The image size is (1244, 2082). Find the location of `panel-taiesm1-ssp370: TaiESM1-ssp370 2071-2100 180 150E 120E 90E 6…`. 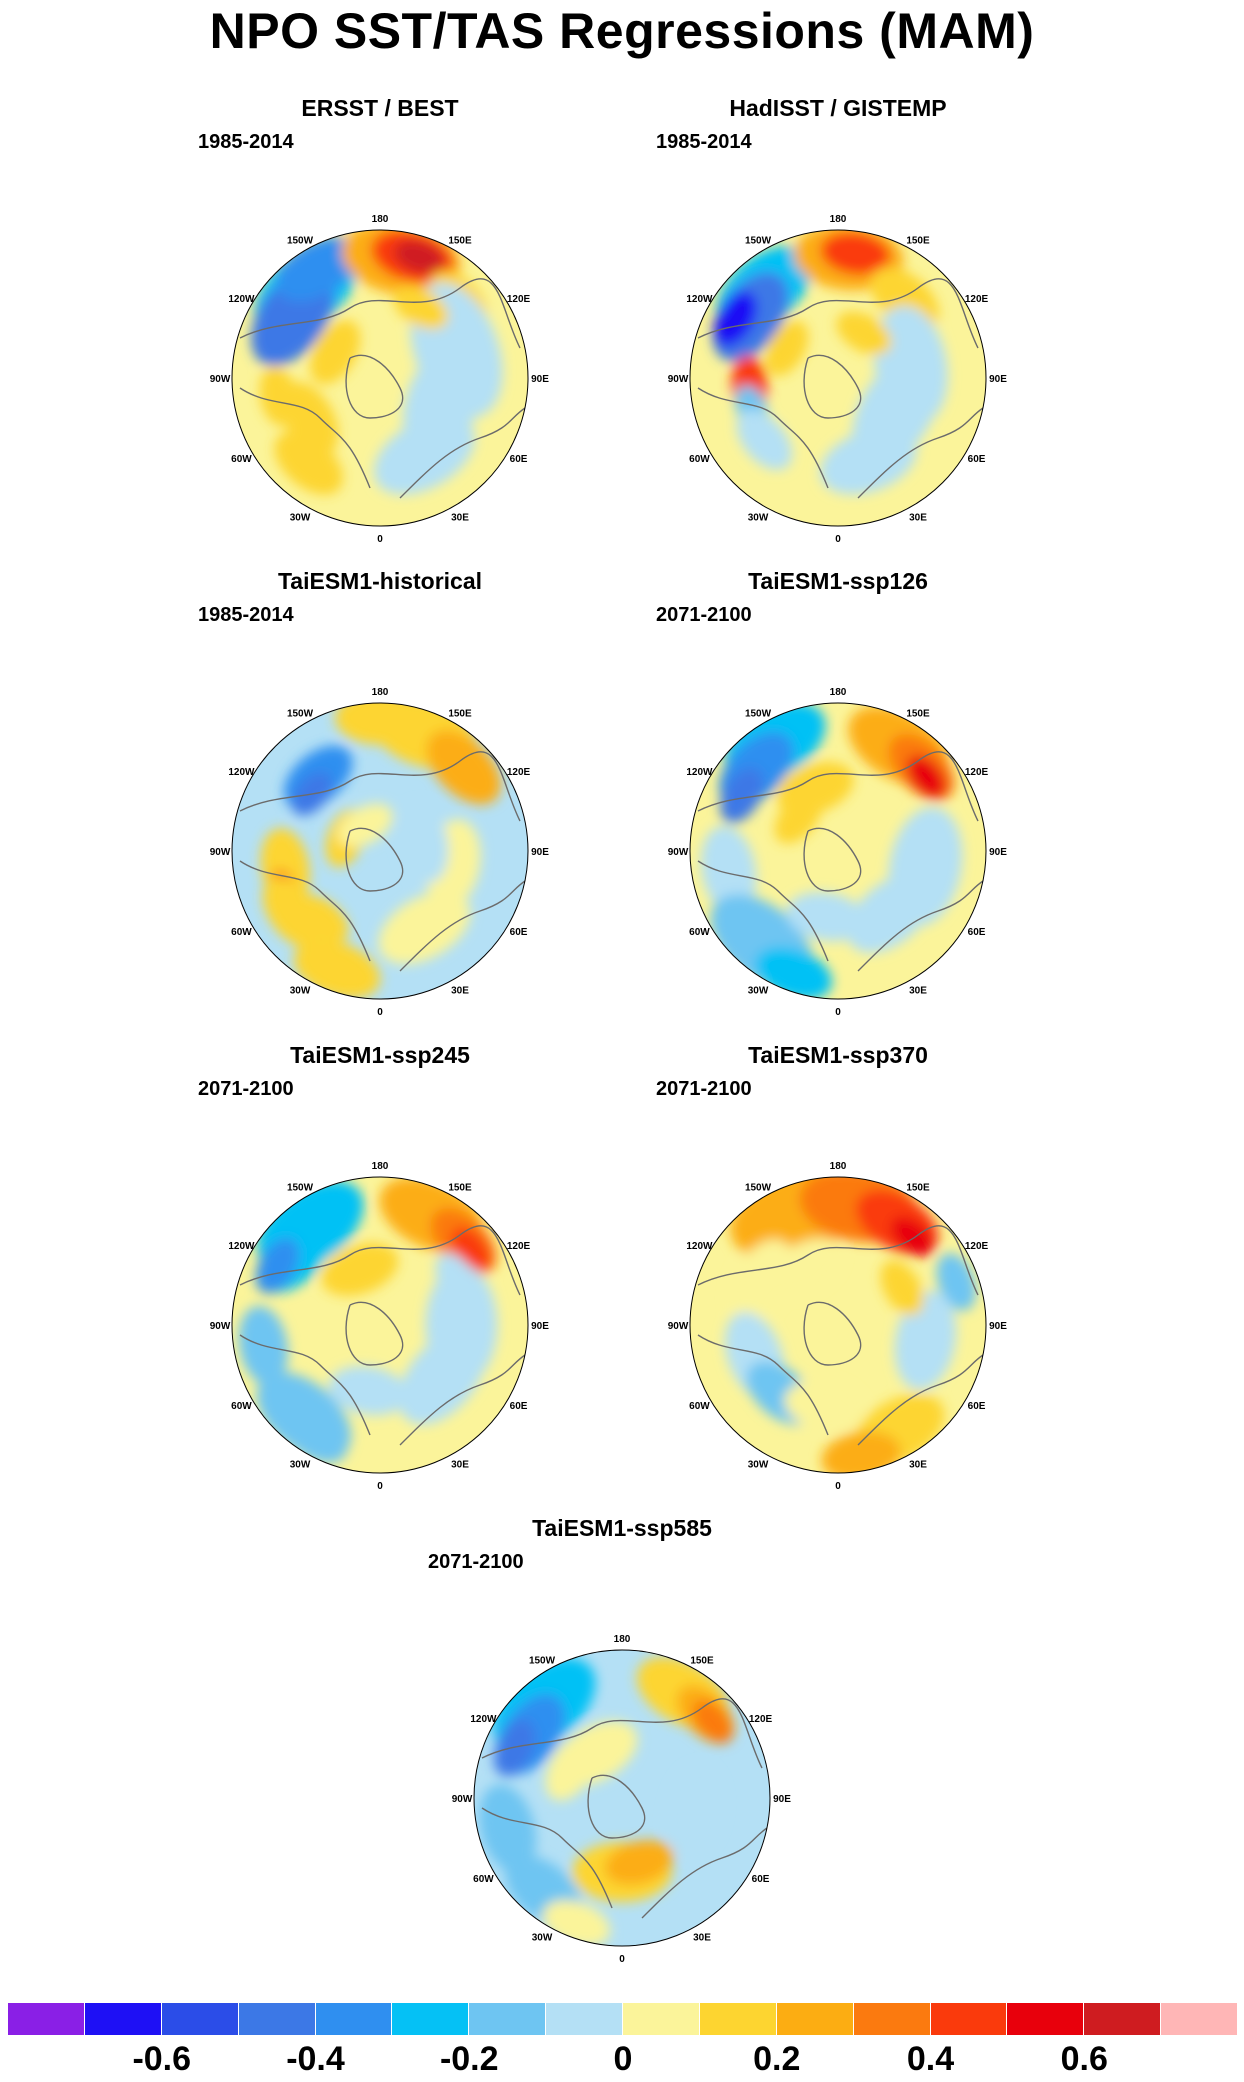

panel-taiesm1-ssp370: TaiESM1-ssp370 2071-2100 180 150E 120E 90E 6… is located at coordinates (838, 1277).